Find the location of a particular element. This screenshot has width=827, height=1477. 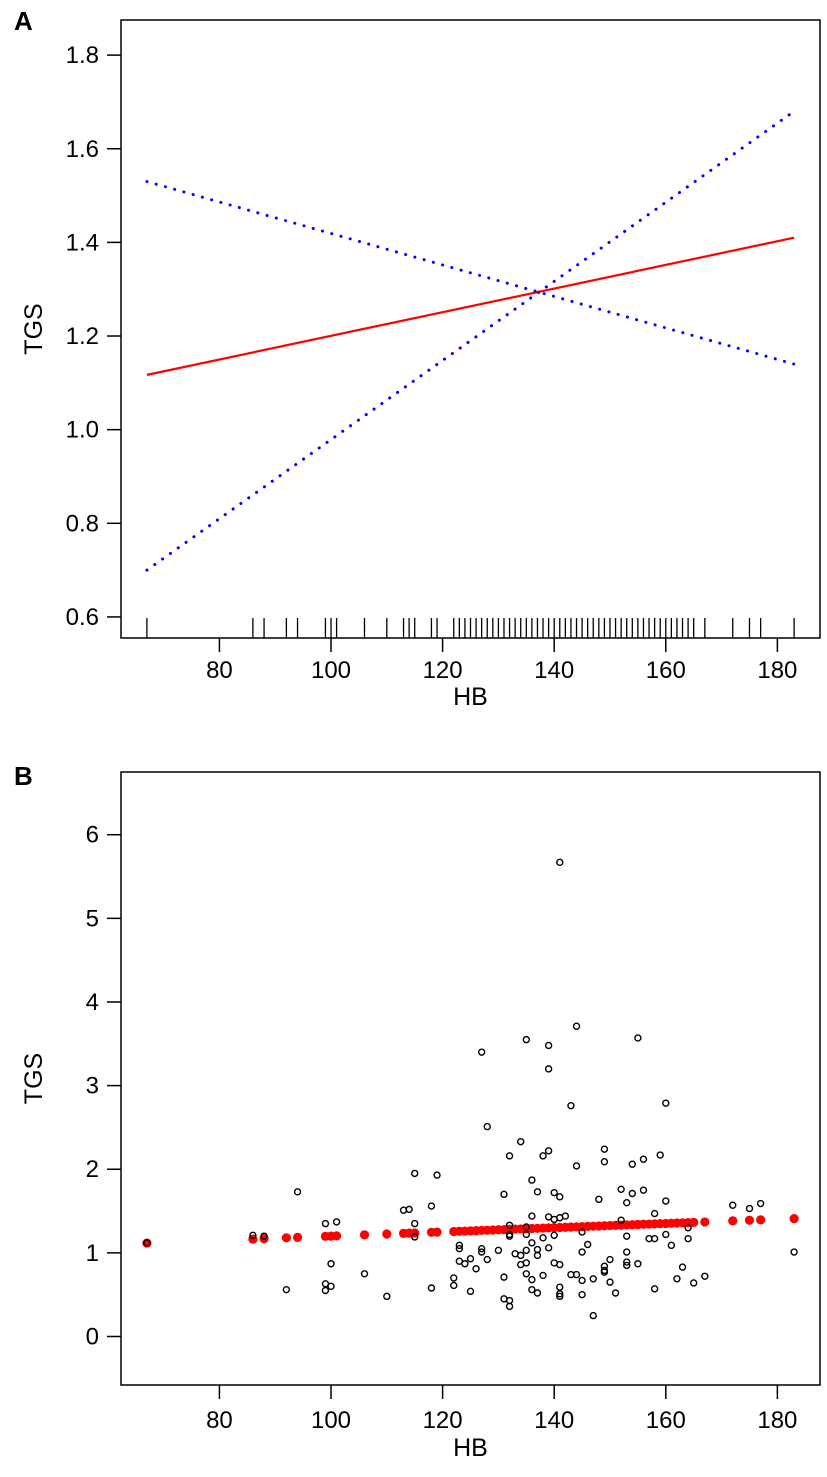

y-tick-label: 2 is located at coordinates (92, 1169).